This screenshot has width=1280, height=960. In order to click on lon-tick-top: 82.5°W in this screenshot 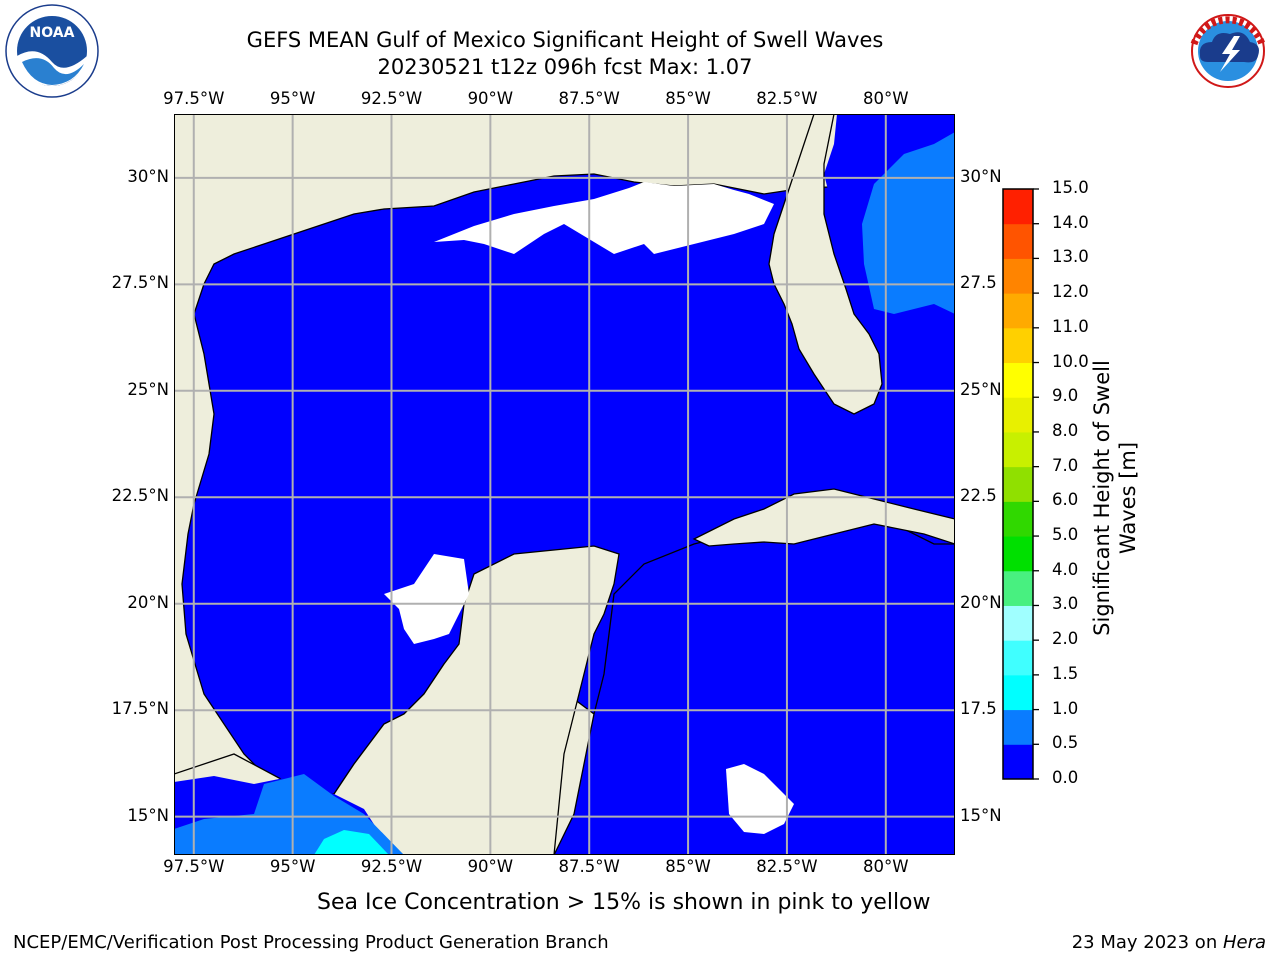, I will do `click(787, 98)`.